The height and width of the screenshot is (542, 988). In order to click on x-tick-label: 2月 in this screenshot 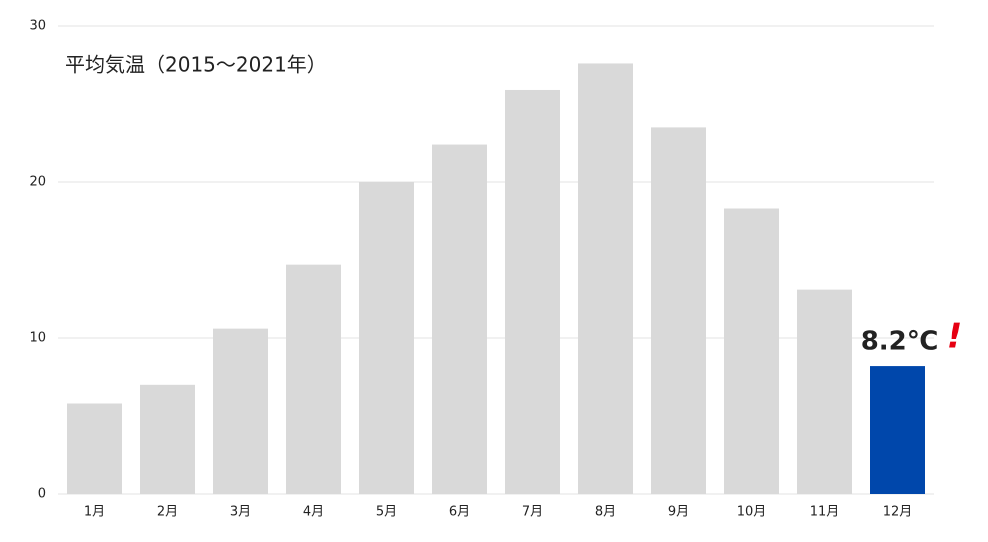, I will do `click(167, 512)`.